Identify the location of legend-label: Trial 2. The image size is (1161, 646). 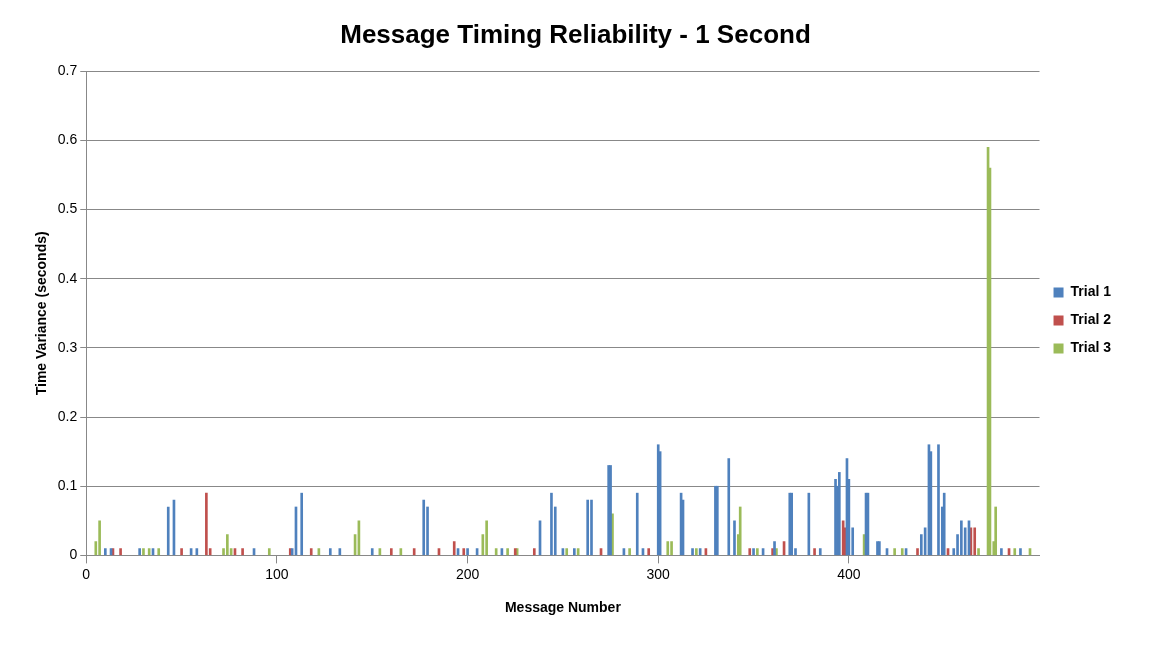
(1091, 319).